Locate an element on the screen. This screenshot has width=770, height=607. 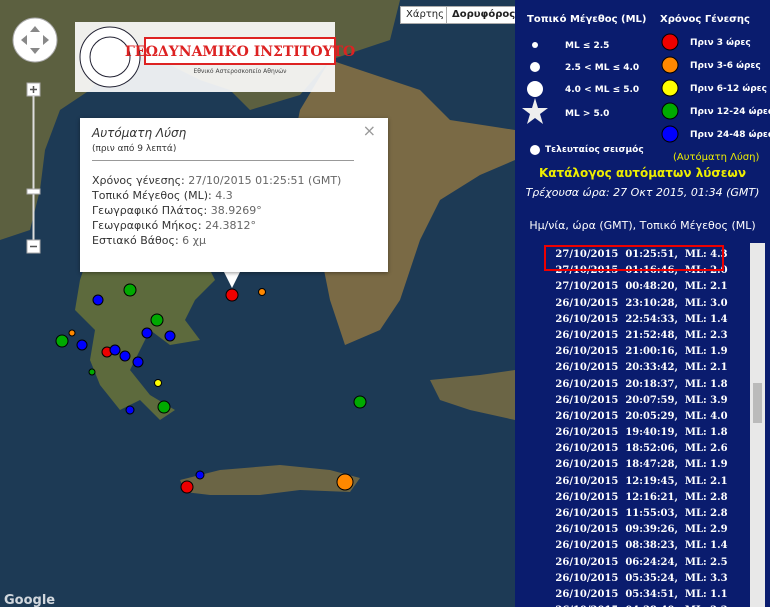
popup-field: Γεωγραφικό Μήκος: 24.3812° is located at coordinates (174, 225).